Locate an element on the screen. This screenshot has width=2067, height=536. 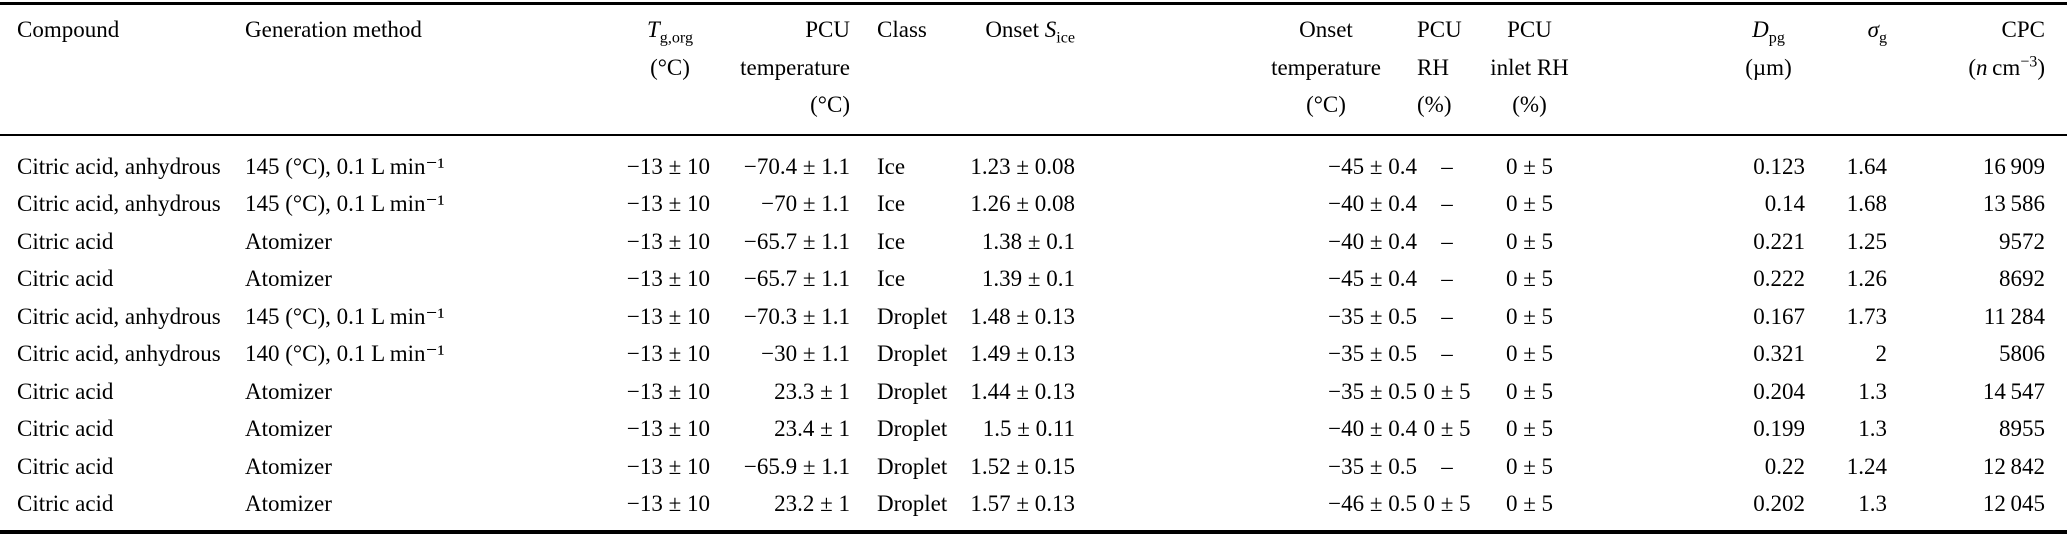
cell-d-pg: 0.22 is located at coordinates (1784, 466).